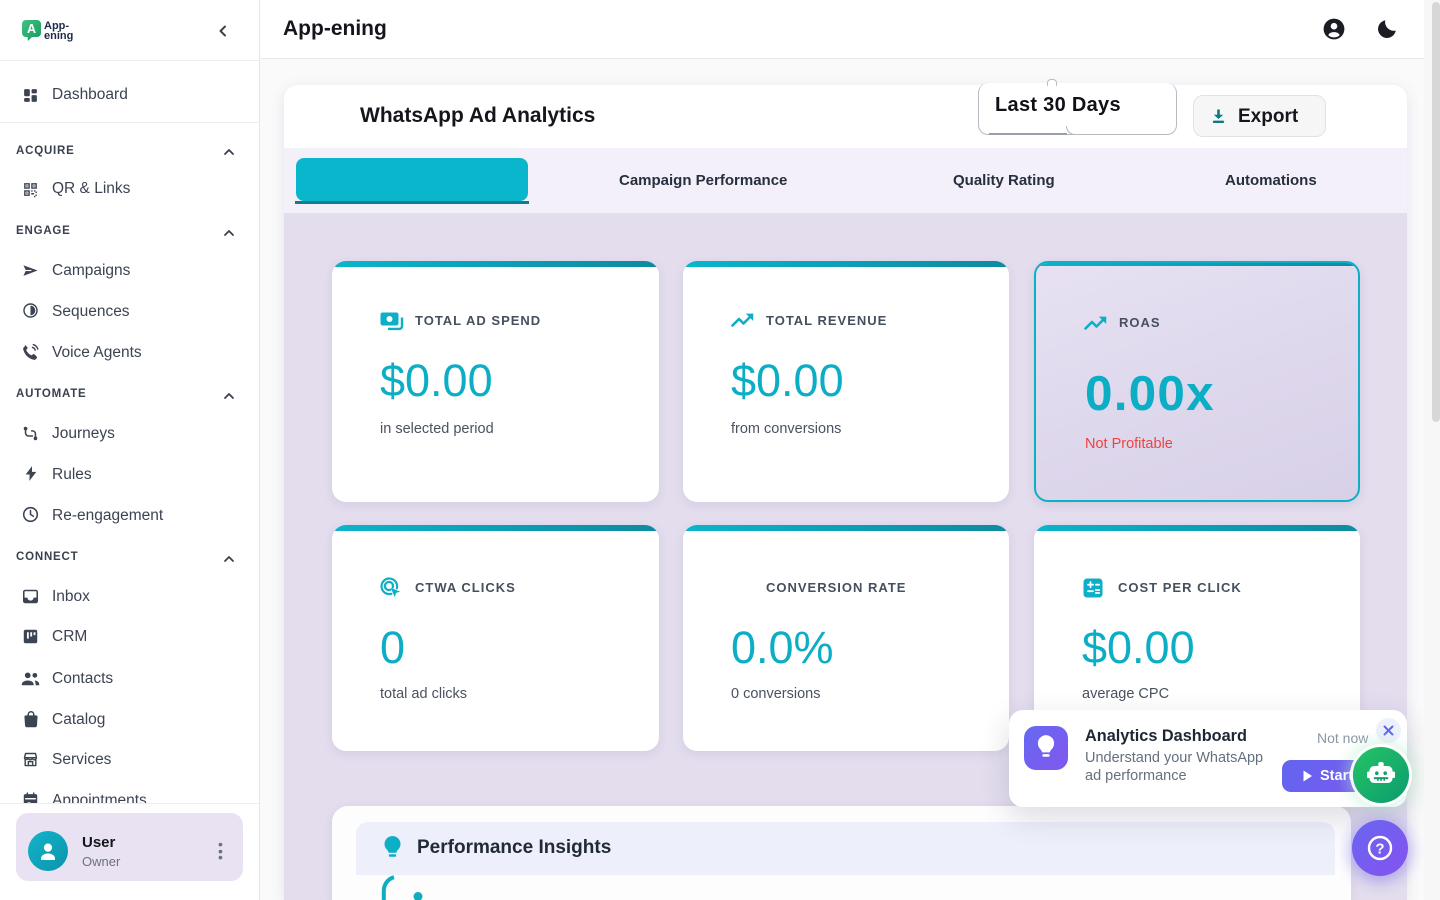  Describe the element at coordinates (31, 29) in the screenshot. I see `svg-text: A` at that location.